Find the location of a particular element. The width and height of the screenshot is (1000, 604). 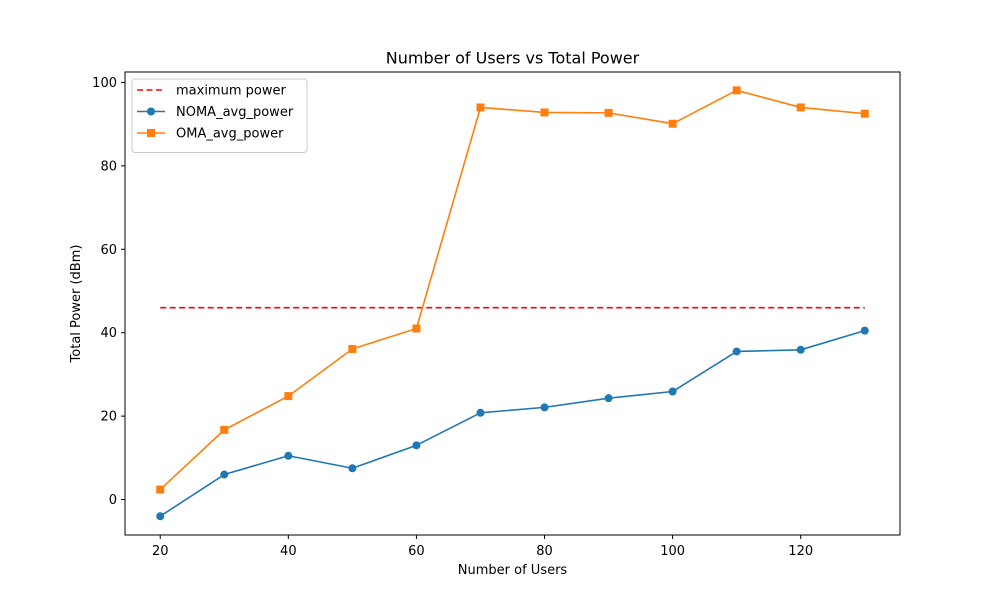

y-tick-label: 80 is located at coordinates (108, 166).